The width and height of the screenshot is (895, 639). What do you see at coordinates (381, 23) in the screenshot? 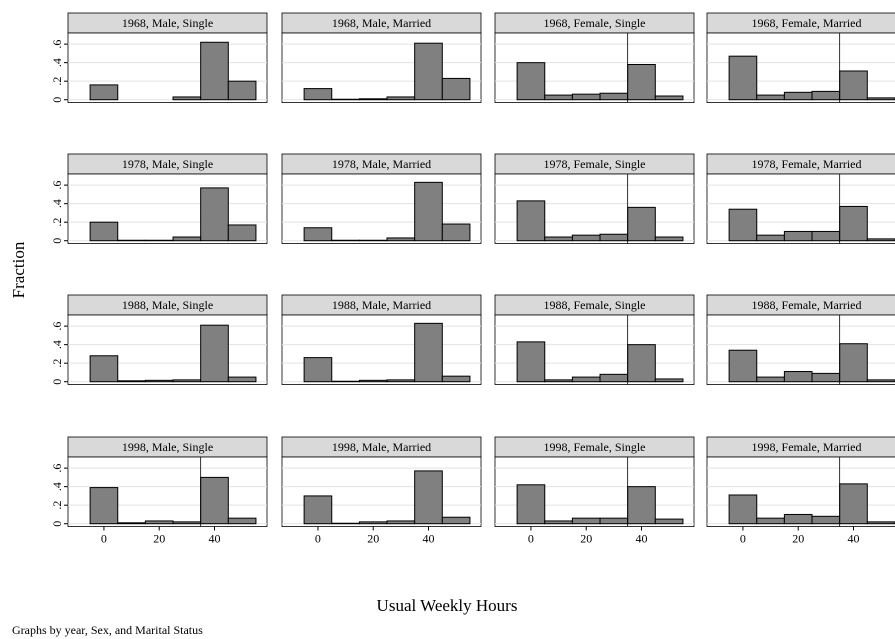
I see `panel-title: 1968, Male, Married` at bounding box center [381, 23].